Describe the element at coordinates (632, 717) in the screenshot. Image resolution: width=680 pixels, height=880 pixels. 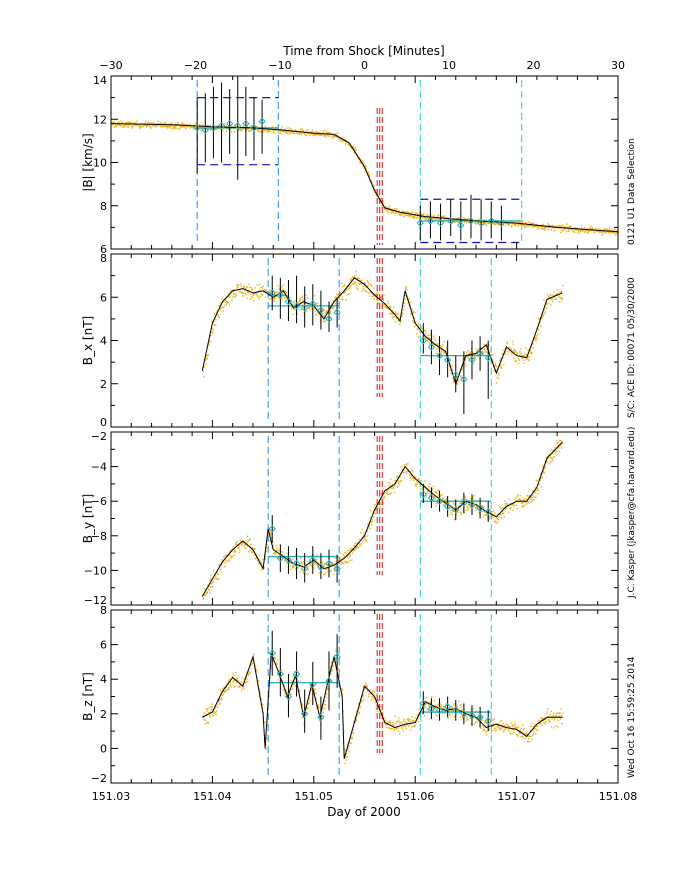
I see `side-text-timestamp: Wed Oct 16 15:59:25 2014` at that location.